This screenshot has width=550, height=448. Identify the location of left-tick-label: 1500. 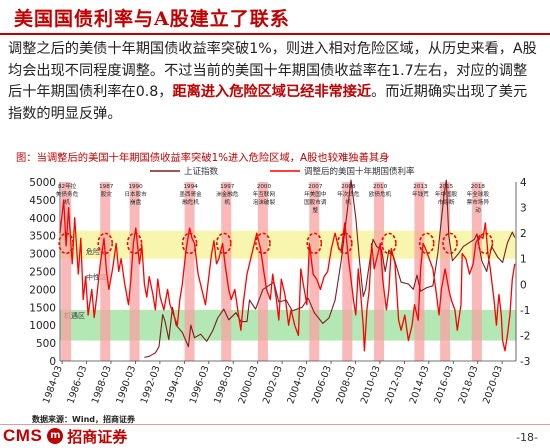
(42, 308).